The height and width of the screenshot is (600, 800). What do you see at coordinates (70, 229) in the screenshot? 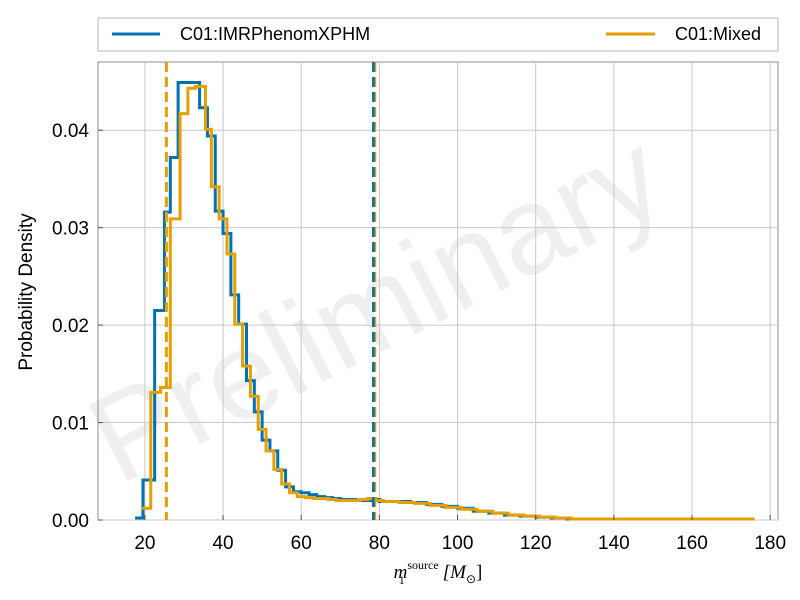
I see `y-tick-label: 0.03` at bounding box center [70, 229].